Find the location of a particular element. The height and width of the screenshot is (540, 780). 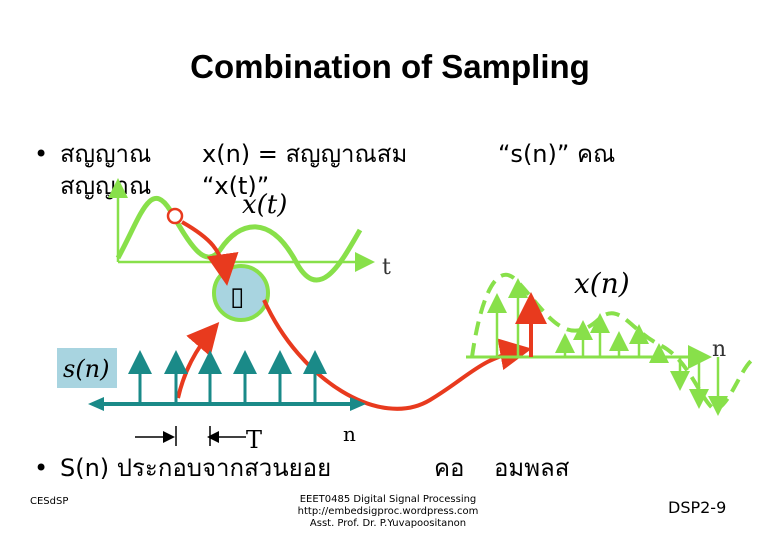

xn-samples is located at coordinates (607, 347).